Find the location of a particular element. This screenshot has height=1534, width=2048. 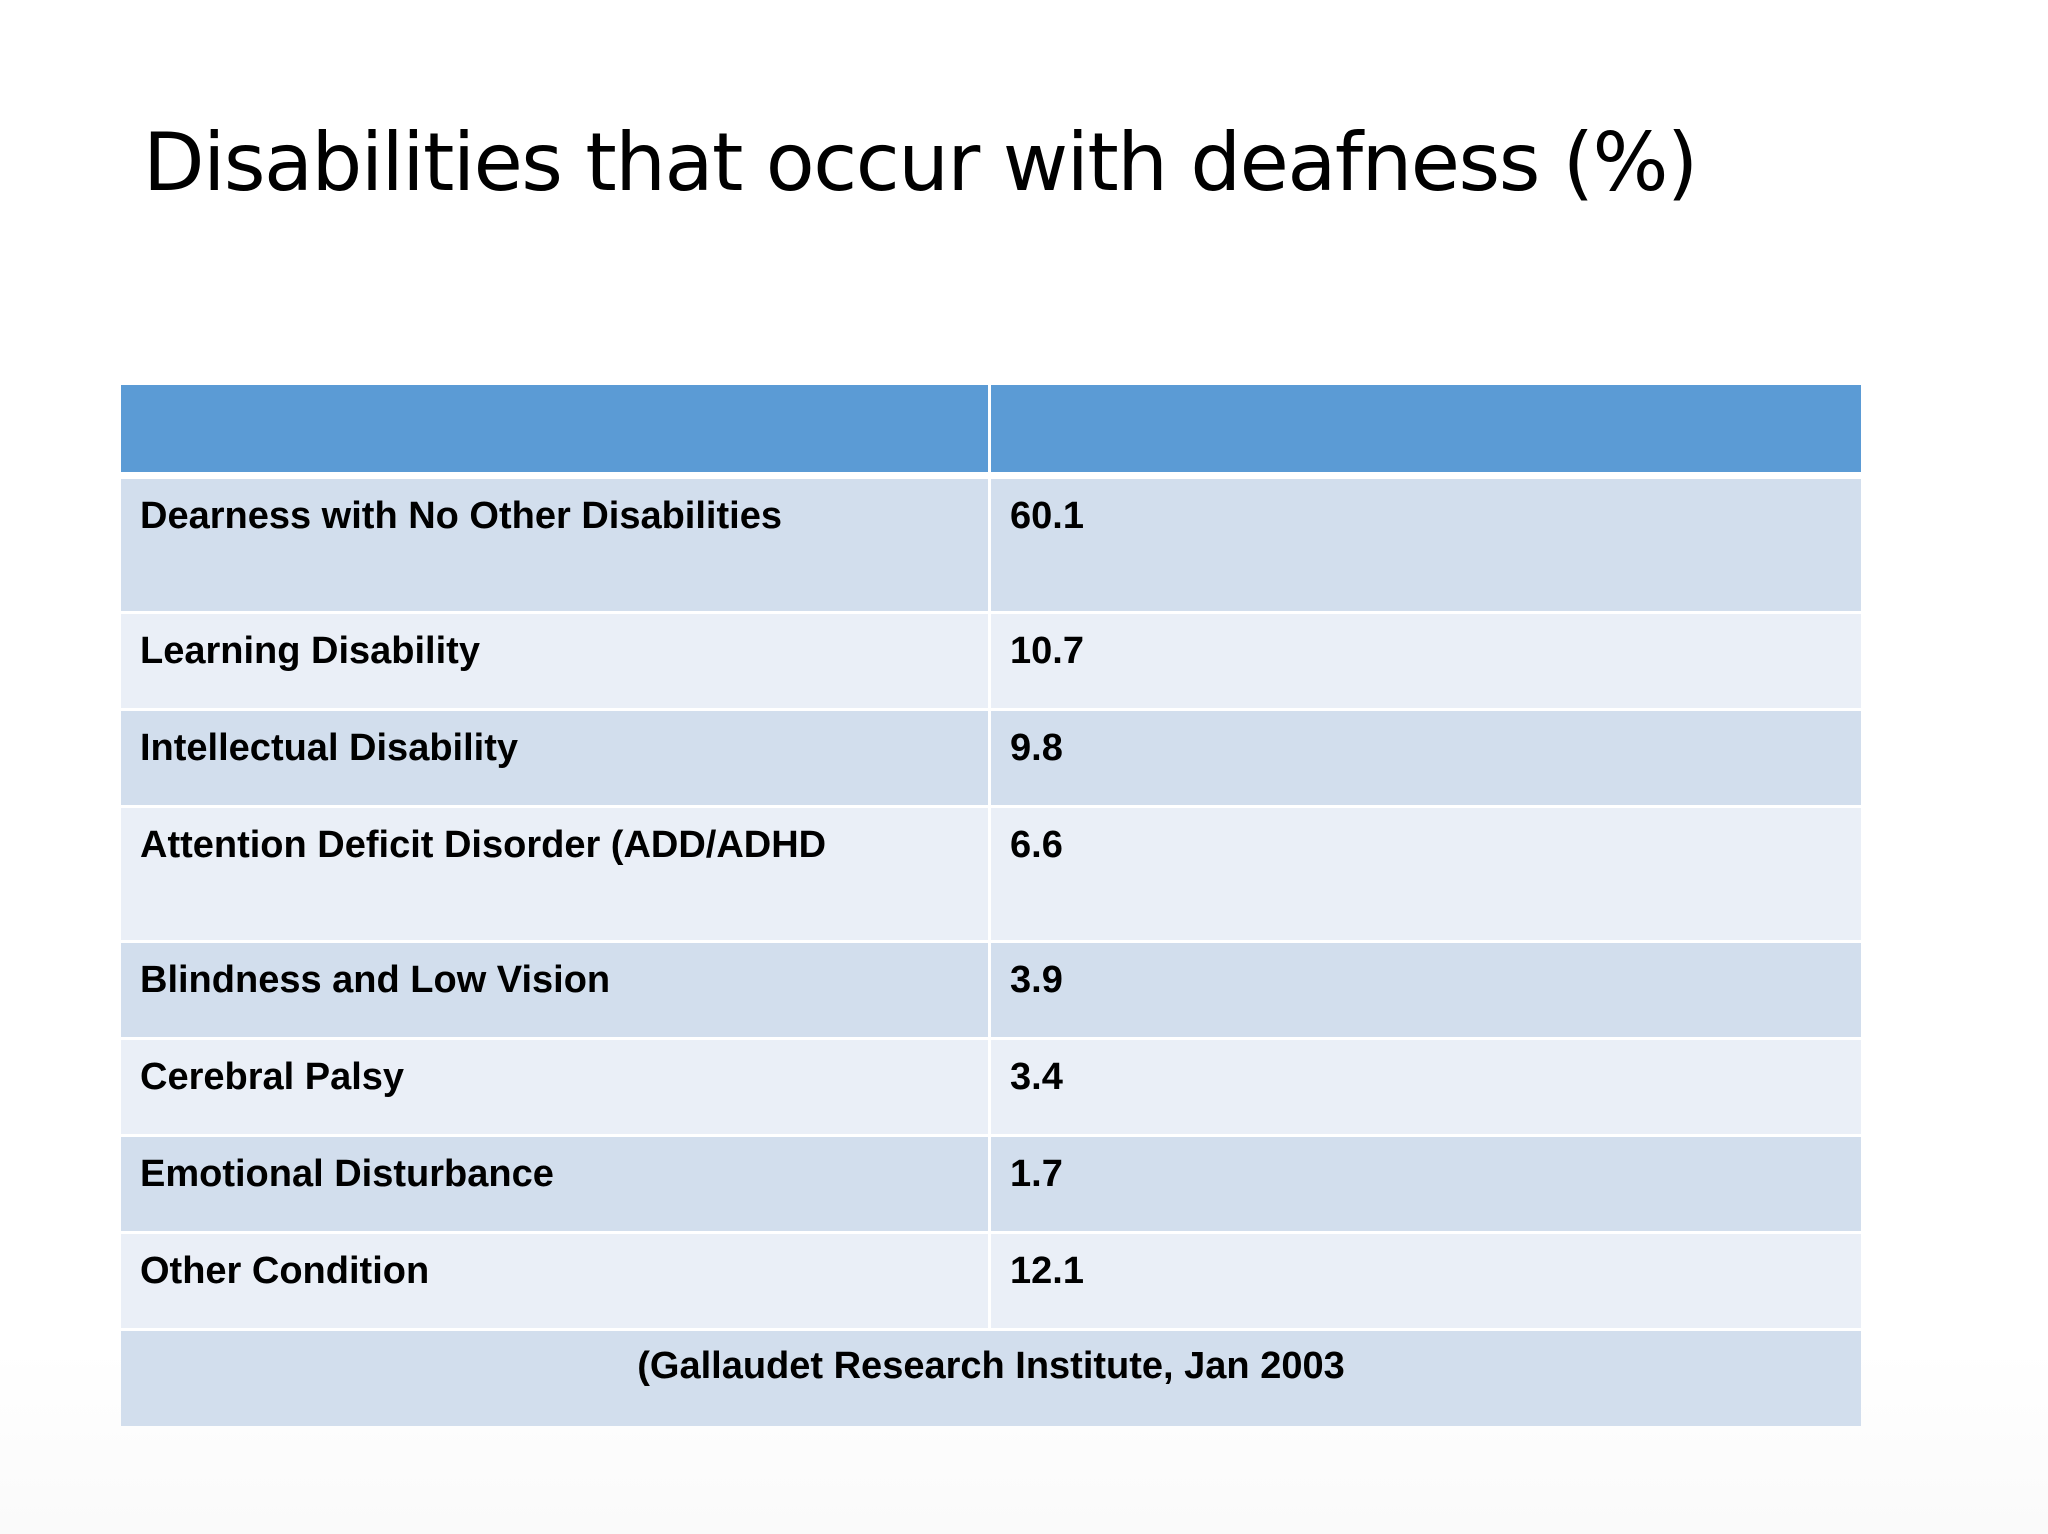

table-source-row: (Gallaudet Research Institute, Jan 2003 is located at coordinates (991, 1378).